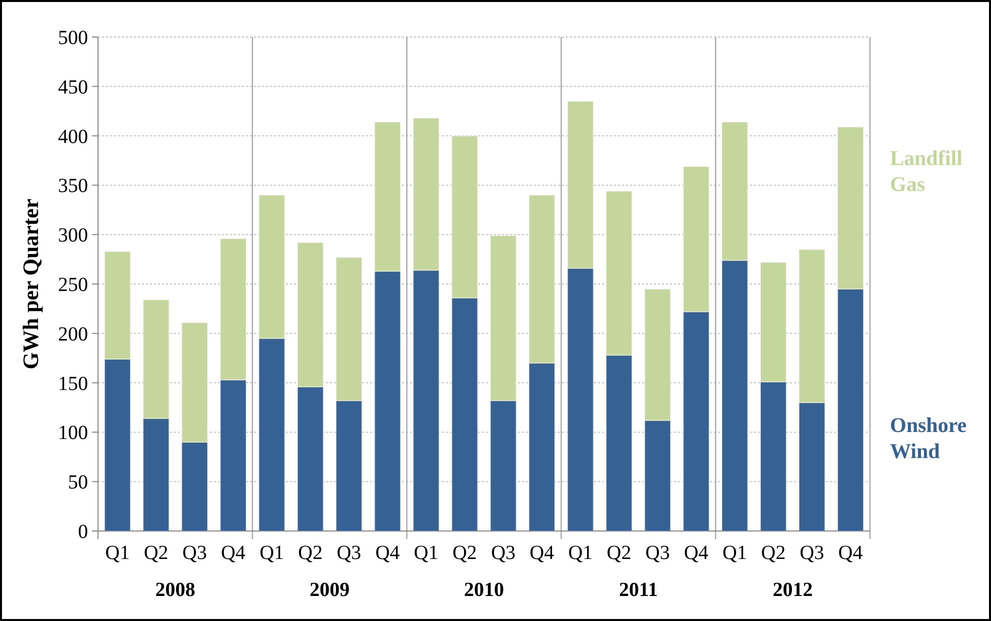 The width and height of the screenshot is (991, 621). Describe the element at coordinates (792, 590) in the screenshot. I see `text: 2012` at that location.